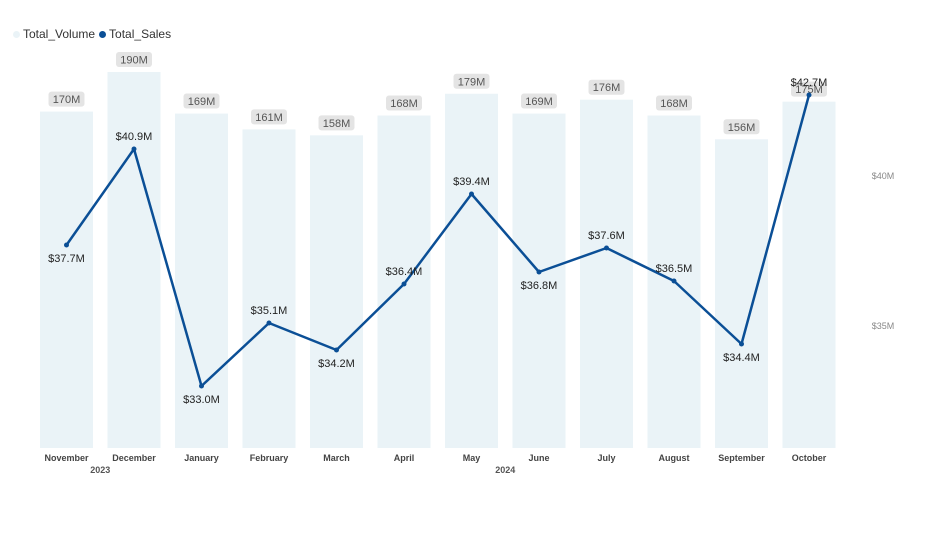 The width and height of the screenshot is (947, 540). I want to click on x-tick-label: January, so click(201, 458).